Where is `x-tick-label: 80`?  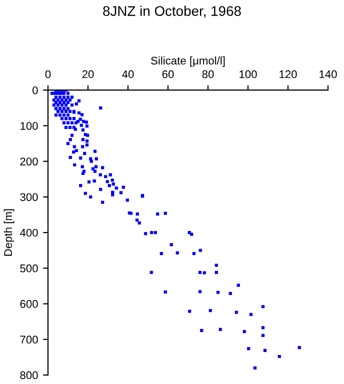 x-tick-label: 80 is located at coordinates (208, 74).